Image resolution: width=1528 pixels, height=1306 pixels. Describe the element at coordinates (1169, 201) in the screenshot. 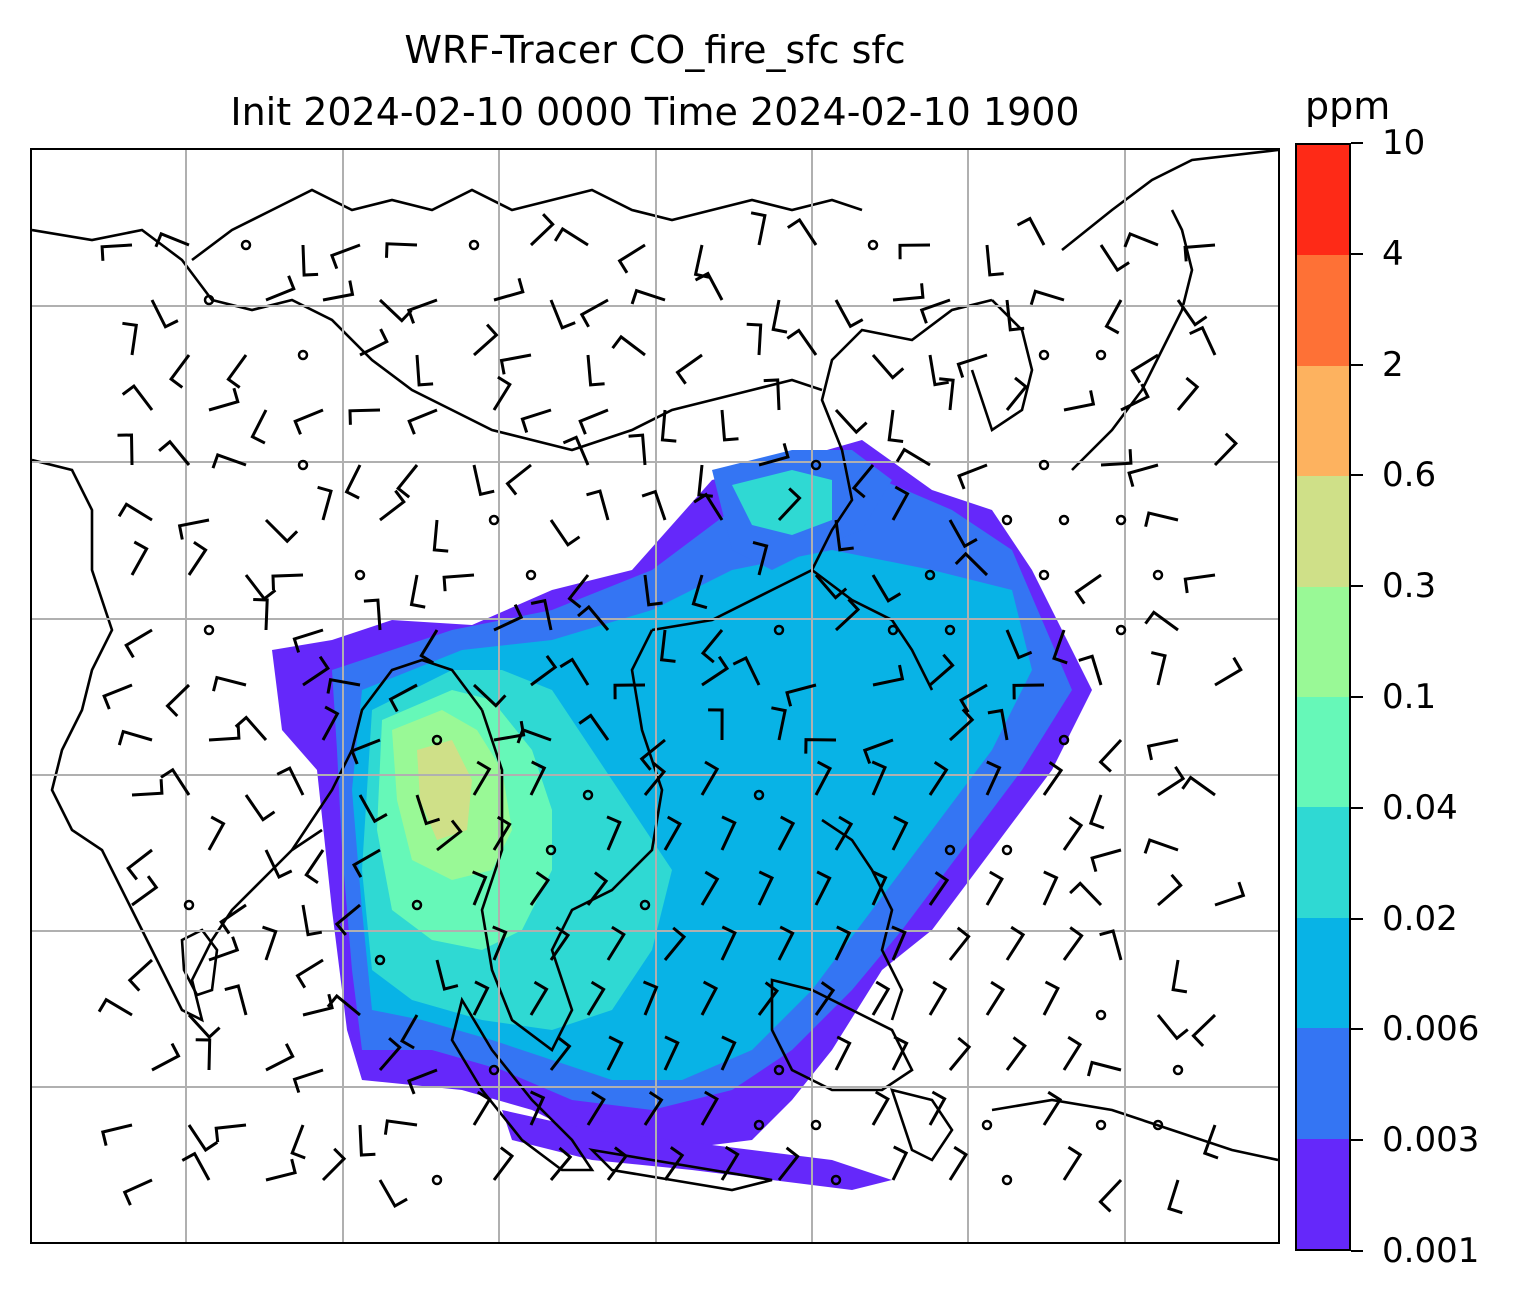

I see `coastline-russia-east` at that location.